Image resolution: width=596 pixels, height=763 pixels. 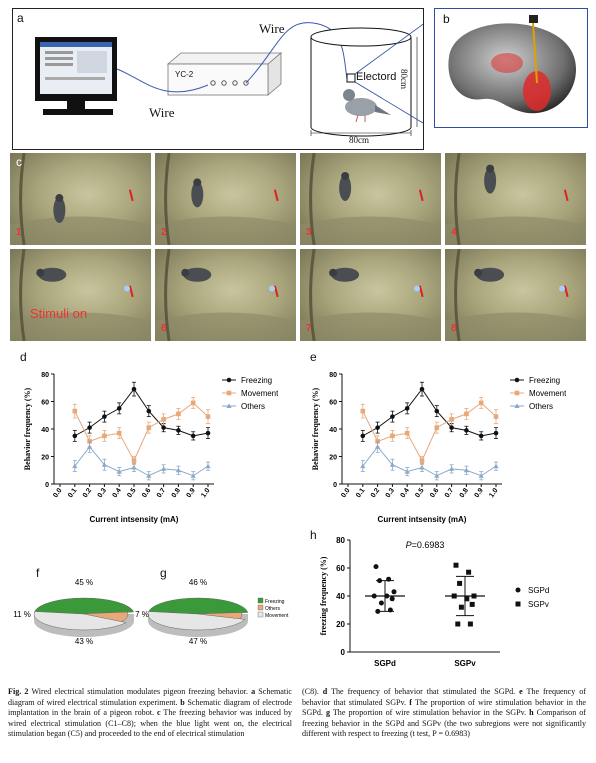 What do you see at coordinates (327, 713) in the screenshot?
I see `caption-panel-letter: g` at bounding box center [327, 713].